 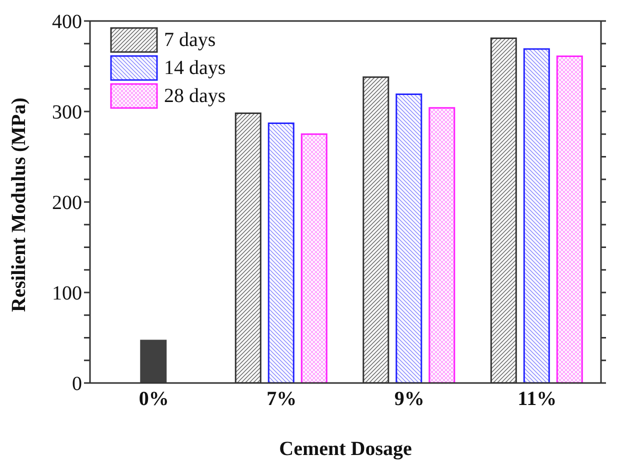 What do you see at coordinates (345, 449) in the screenshot?
I see `x-axis-title: Cement Dosage` at bounding box center [345, 449].